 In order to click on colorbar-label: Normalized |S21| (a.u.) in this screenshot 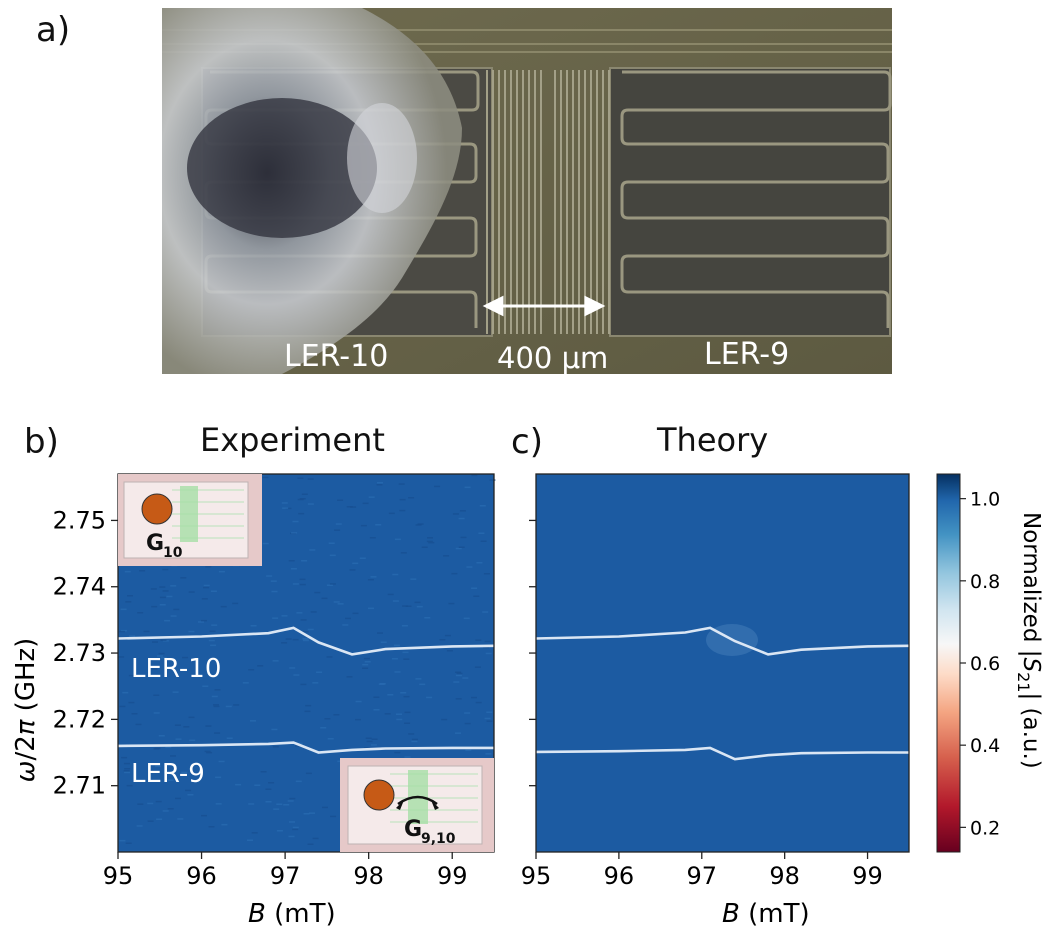, I will do `click(1029, 640)`.